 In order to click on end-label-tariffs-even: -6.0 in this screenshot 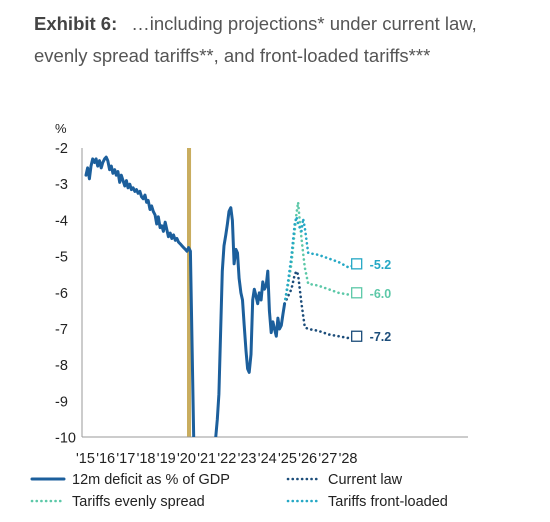, I will do `click(381, 294)`.